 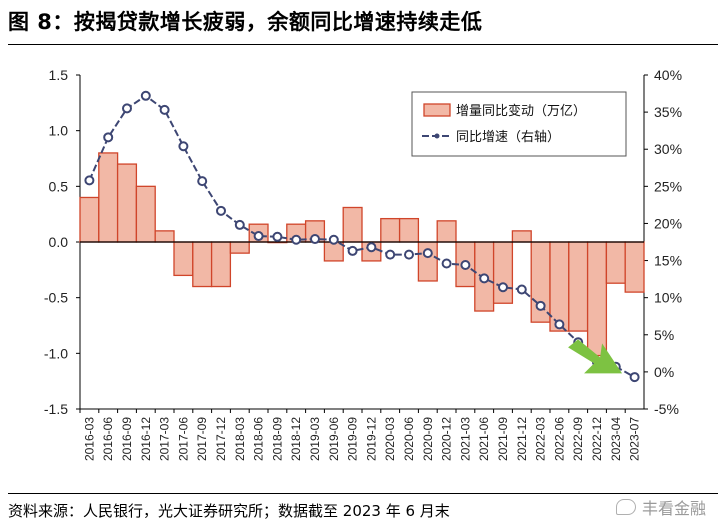 What do you see at coordinates (664, 335) in the screenshot?
I see `right-tick-label: 5%` at bounding box center [664, 335].